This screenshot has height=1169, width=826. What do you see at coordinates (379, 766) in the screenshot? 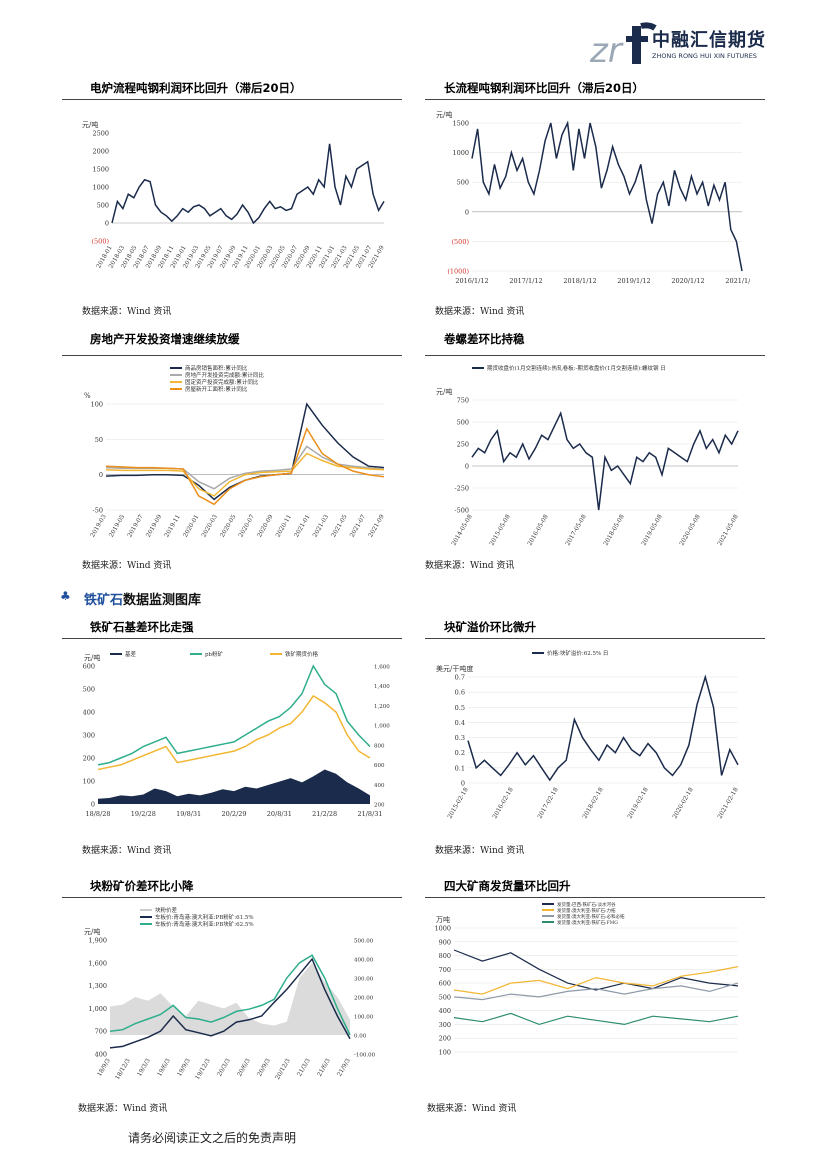
I see `y2-tick-label: 600` at bounding box center [379, 766].